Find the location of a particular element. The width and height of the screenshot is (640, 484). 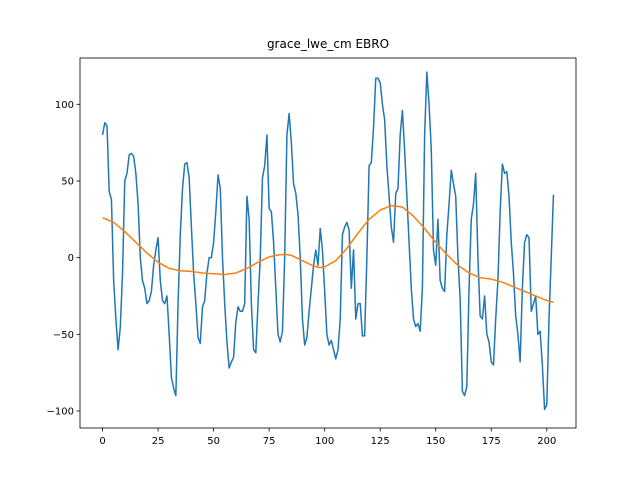

line-series is located at coordinates (328, 253).